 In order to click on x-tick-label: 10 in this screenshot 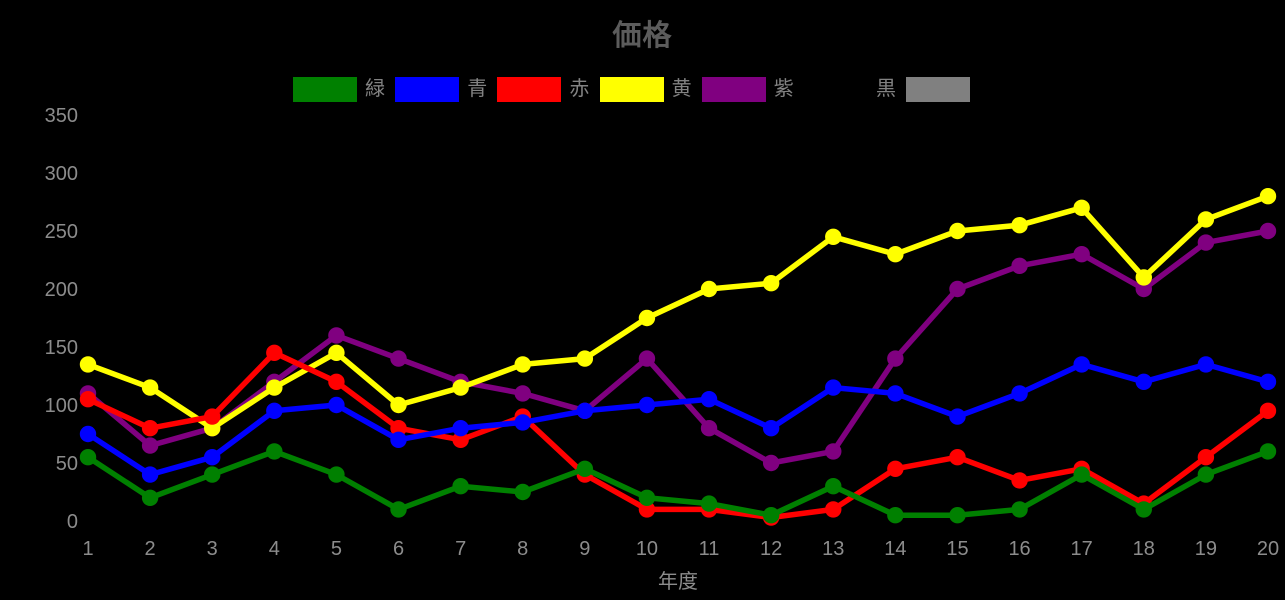, I will do `click(647, 549)`.